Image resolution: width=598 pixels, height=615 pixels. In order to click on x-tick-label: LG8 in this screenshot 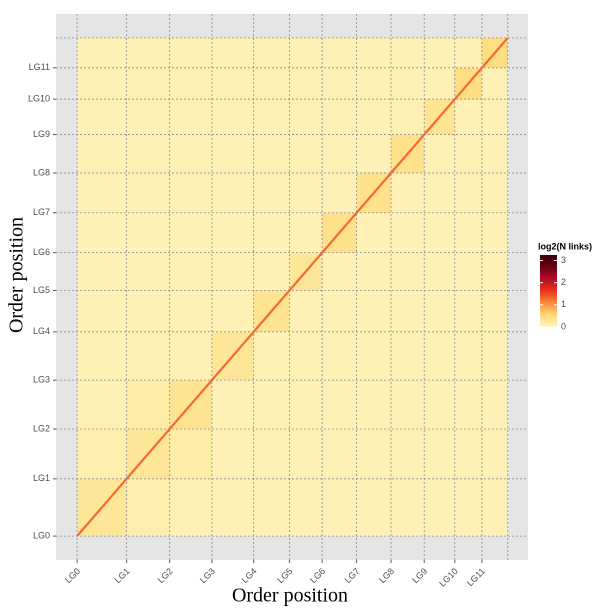, I will do `click(386, 575)`.